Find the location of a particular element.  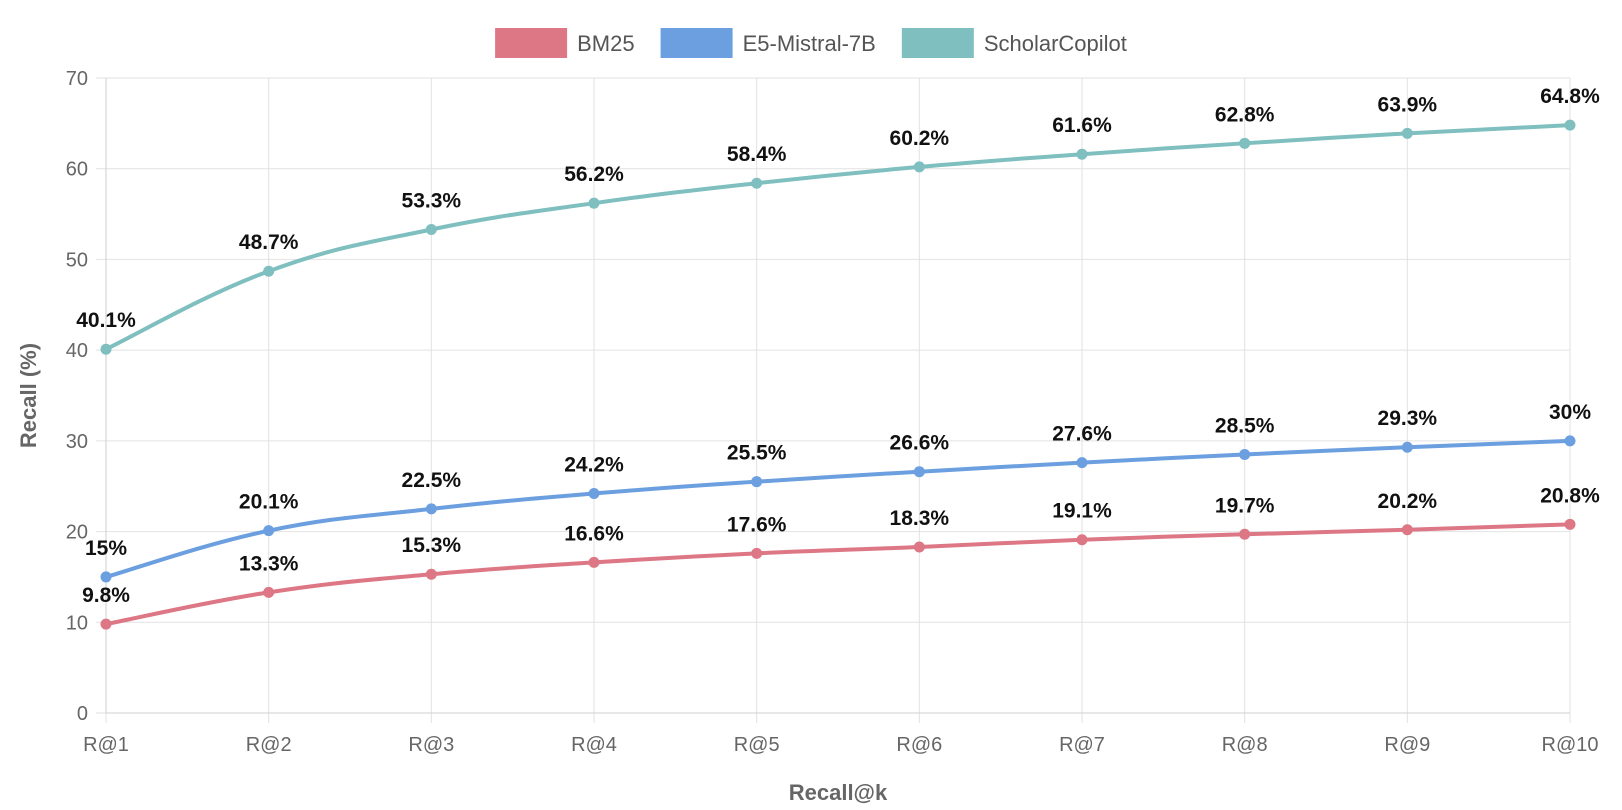

data-label-e5-mistral-7b: 20.1% is located at coordinates (269, 502).